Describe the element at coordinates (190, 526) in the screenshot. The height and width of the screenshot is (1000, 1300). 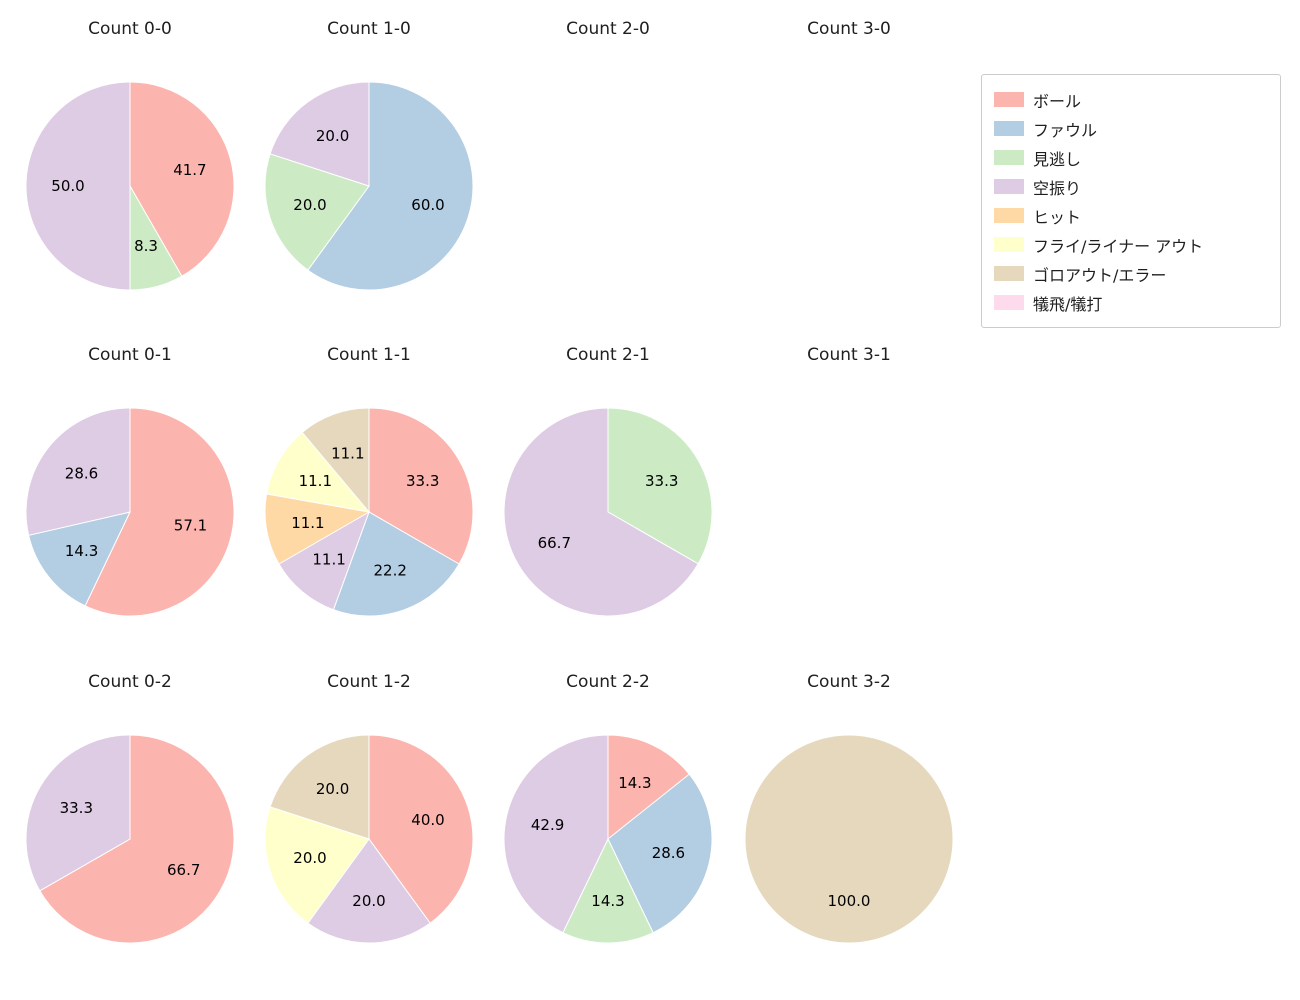
I see `slice-percentage-label: 57.1` at that location.